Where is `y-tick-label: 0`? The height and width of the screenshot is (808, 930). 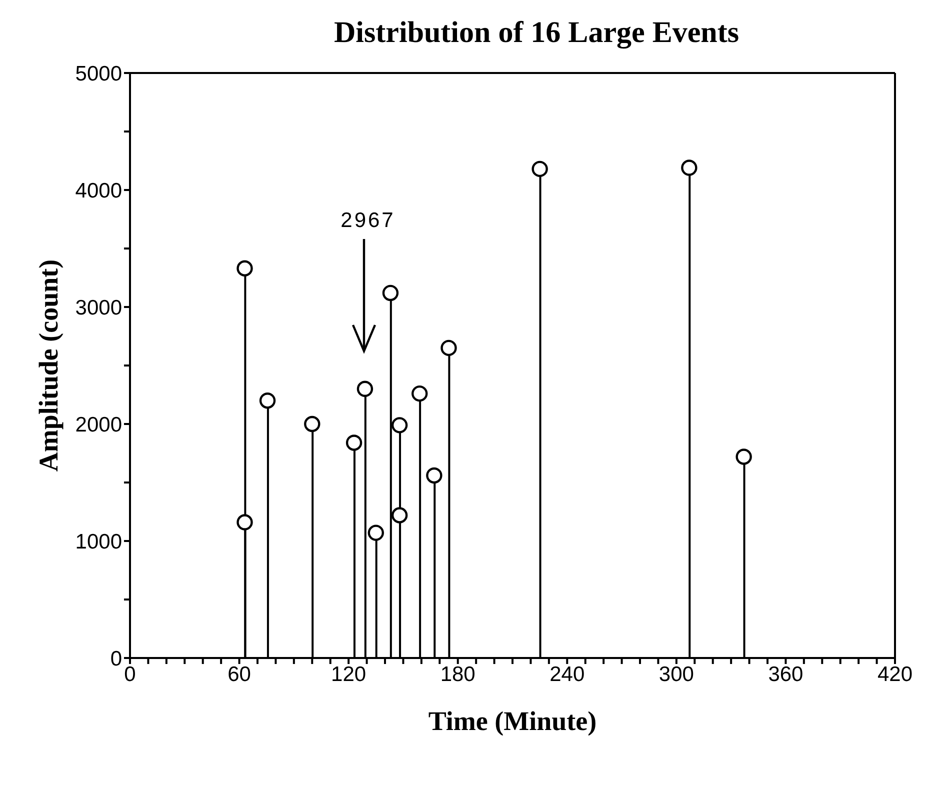 y-tick-label: 0 is located at coordinates (116, 658).